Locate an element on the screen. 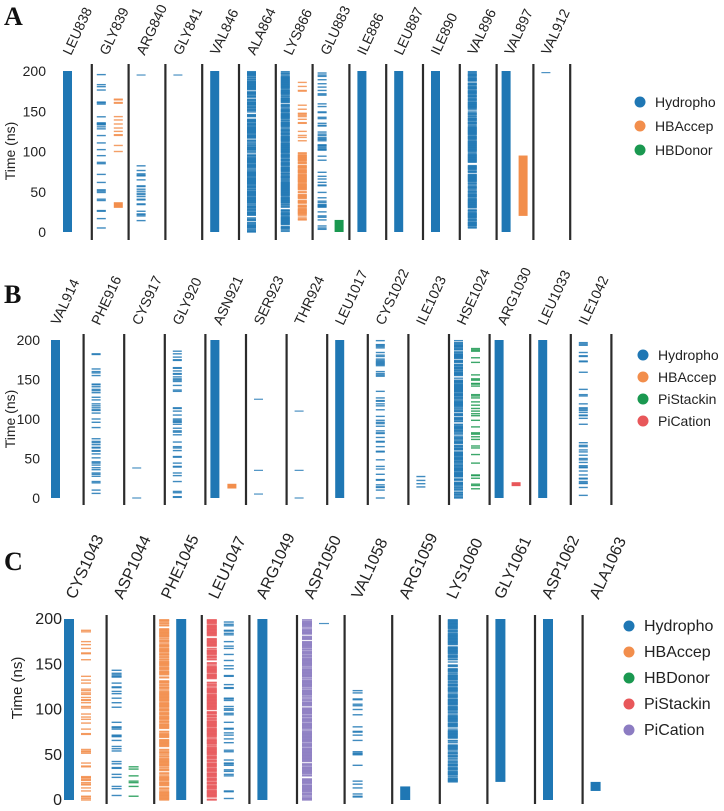  residue-label-val846: VAL846 is located at coordinates (223, 31).